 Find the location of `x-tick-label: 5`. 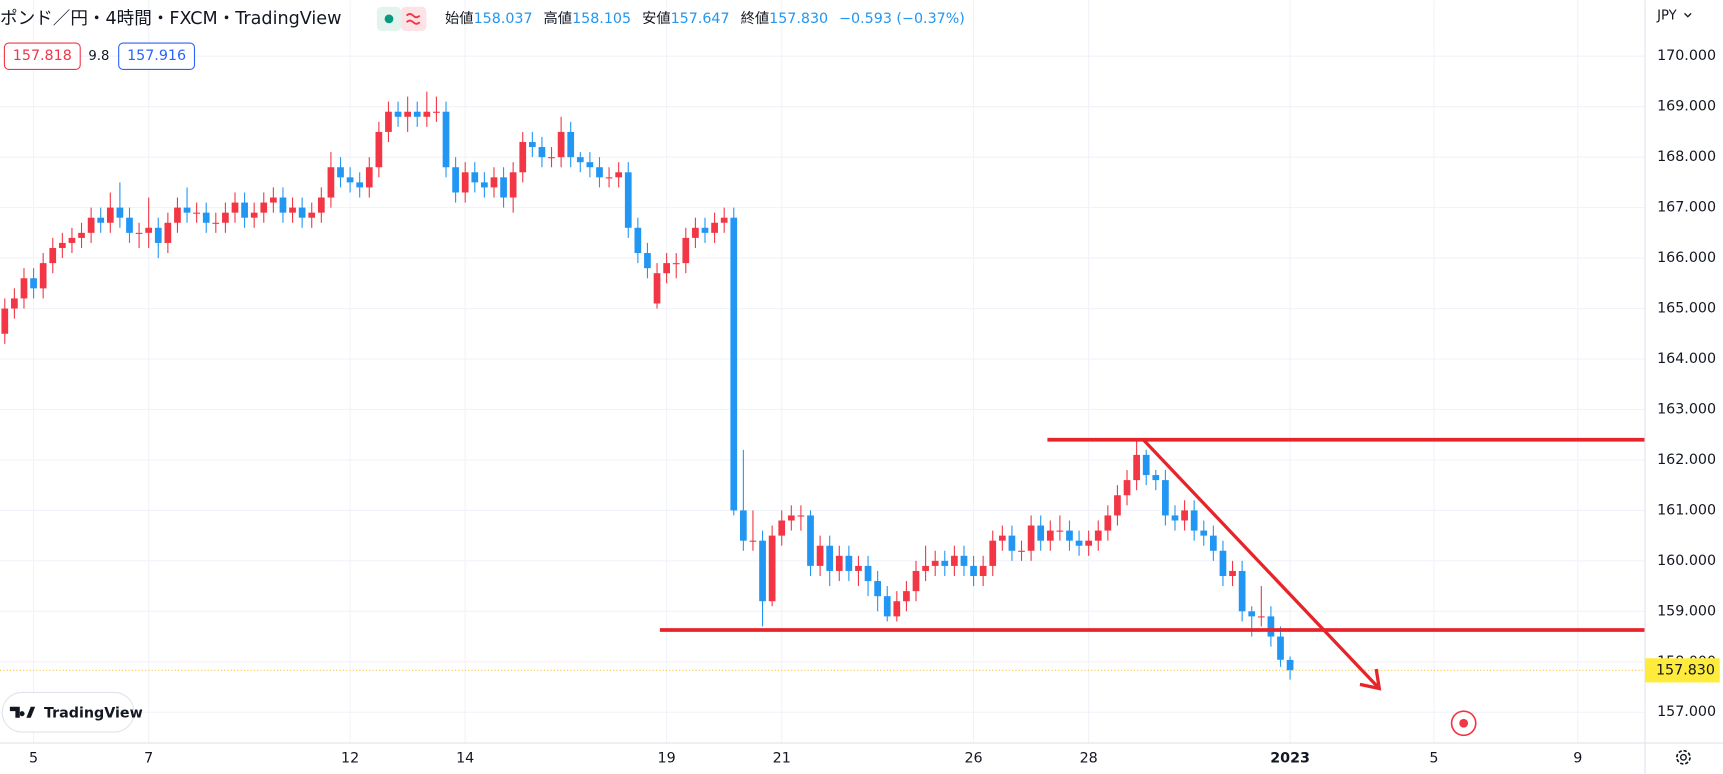

x-tick-label: 5 is located at coordinates (1433, 758).